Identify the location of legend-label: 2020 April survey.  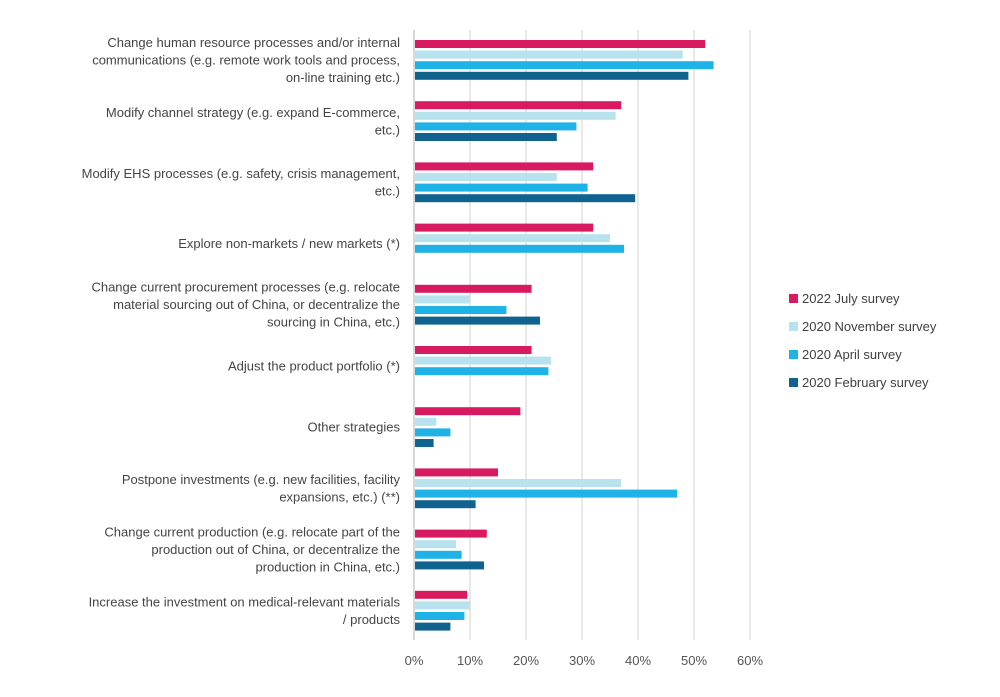
(852, 354).